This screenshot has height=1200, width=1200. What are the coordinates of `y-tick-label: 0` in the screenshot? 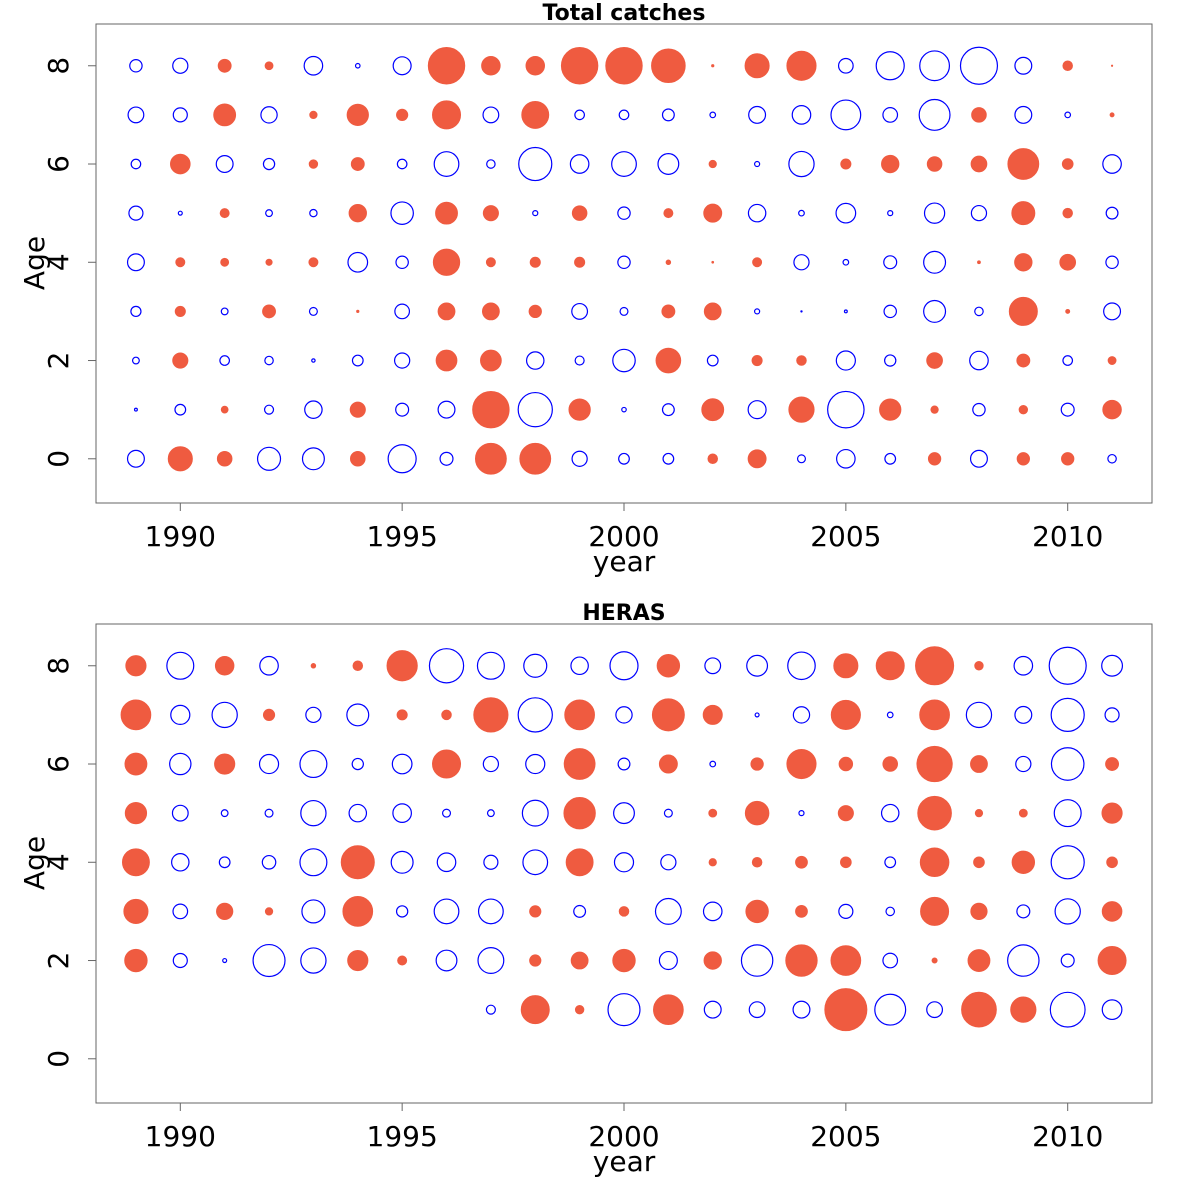 It's located at (58, 459).